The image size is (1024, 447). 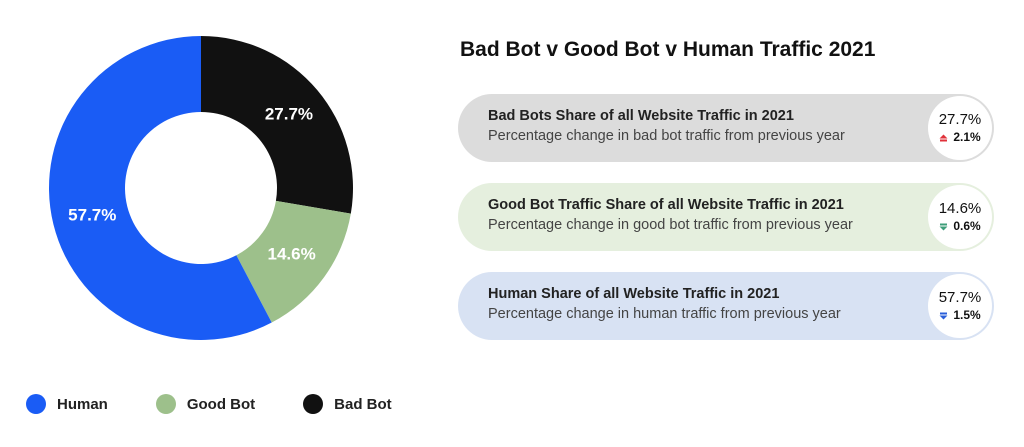 I want to click on slice-bad-bot, so click(x=277, y=125).